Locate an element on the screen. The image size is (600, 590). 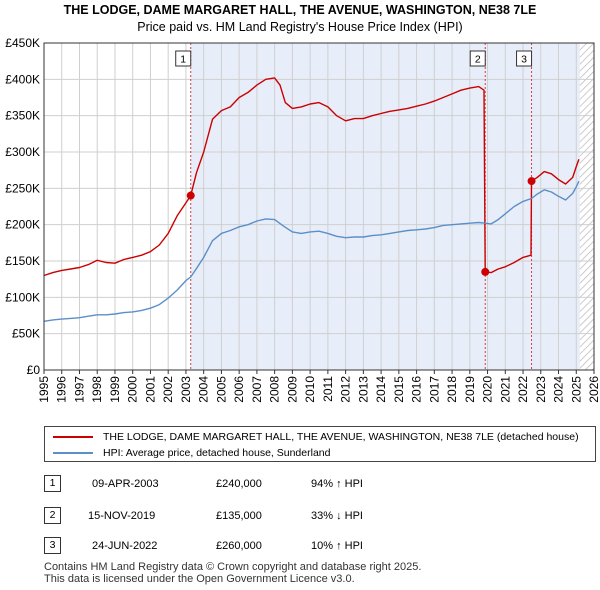
x-tick-label: 2013 is located at coordinates (363, 389).